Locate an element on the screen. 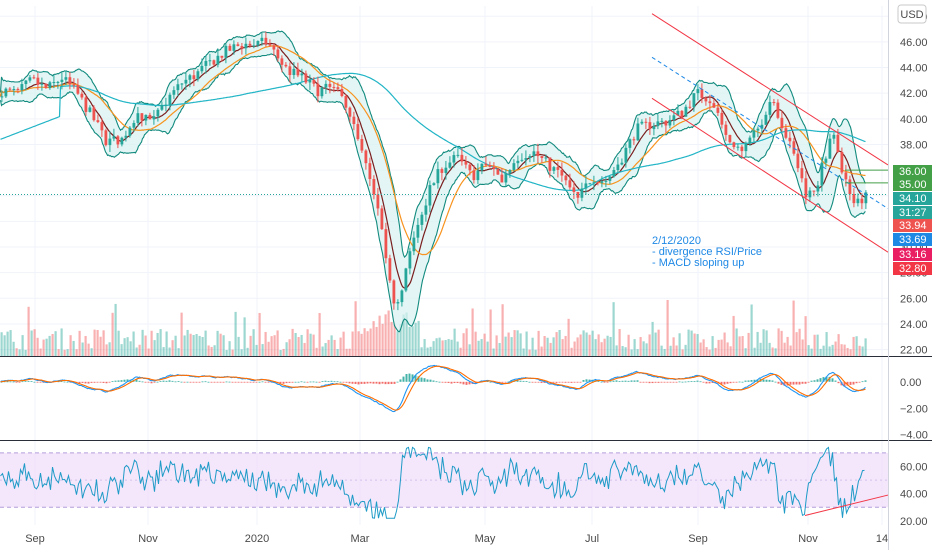  time-tick-label: Jul is located at coordinates (592, 539).